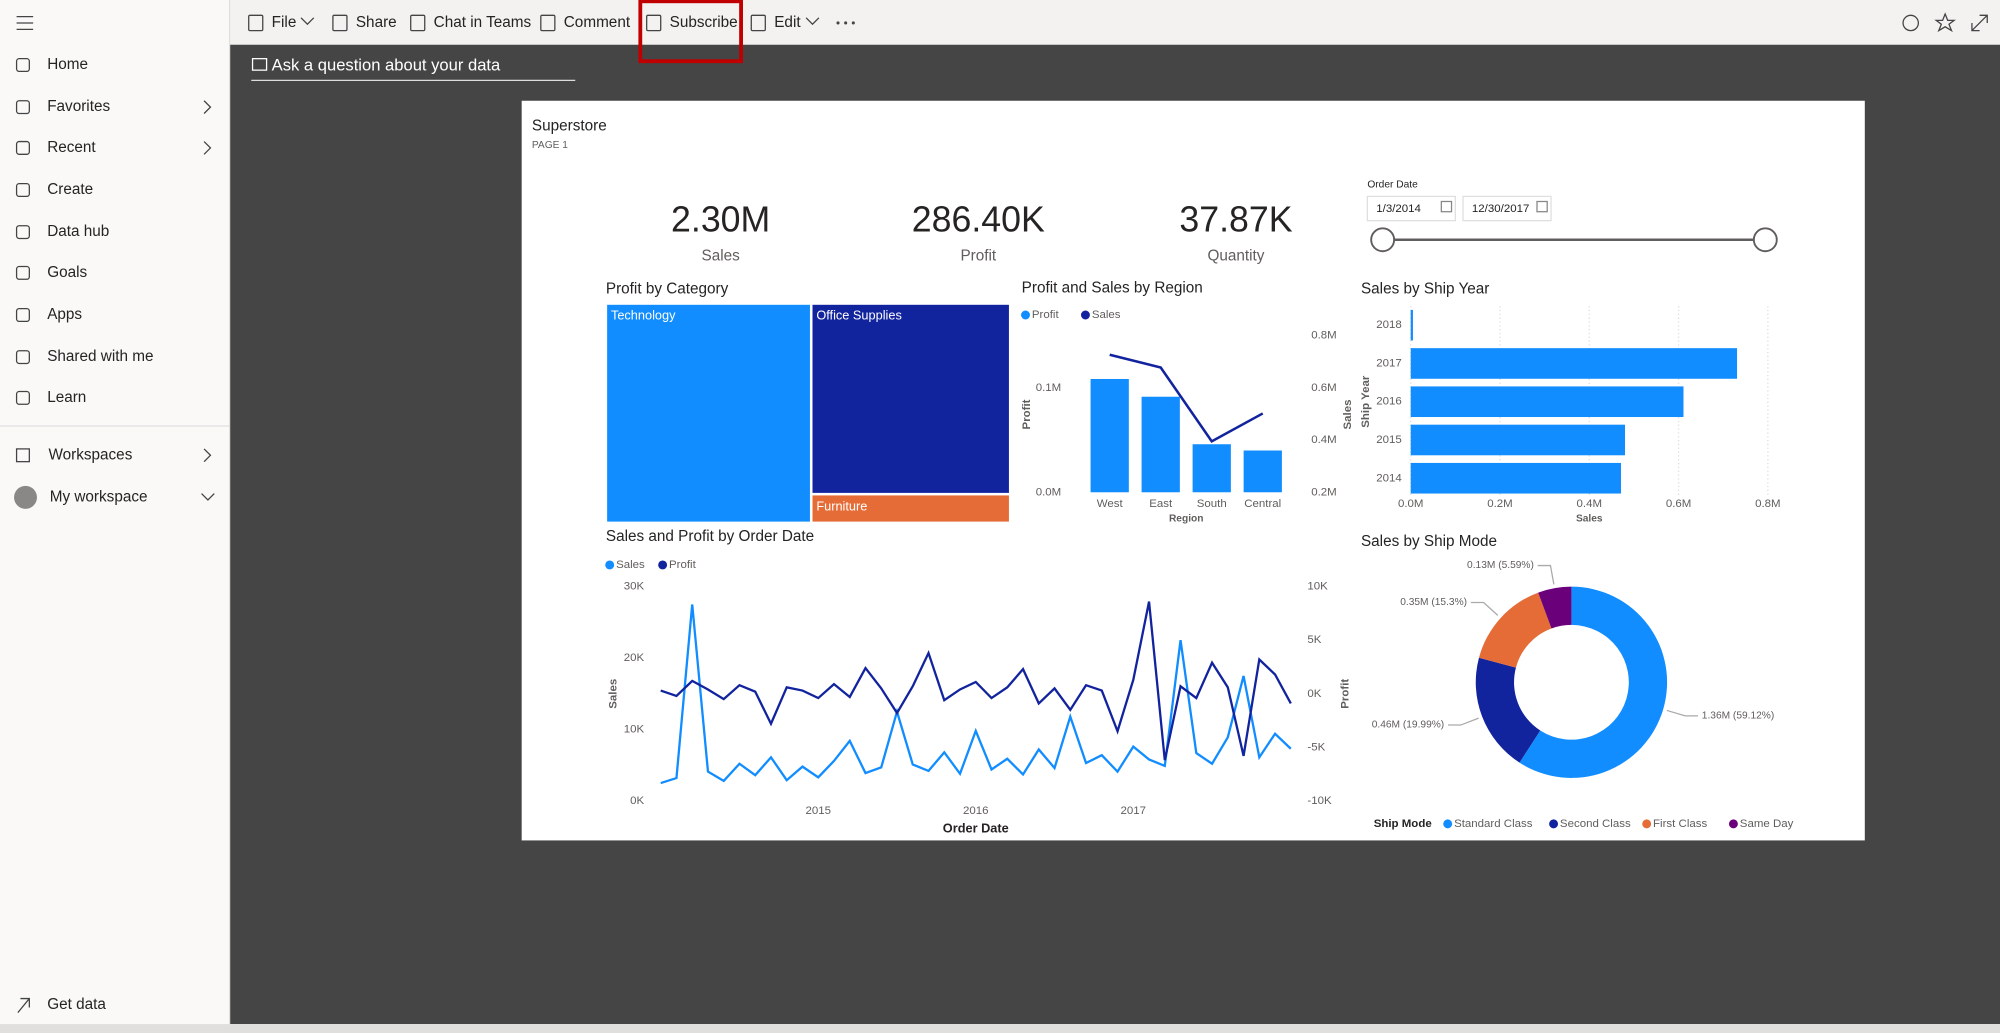 The height and width of the screenshot is (1033, 2000). I want to click on chart-title: Sales and Profit by Order Date, so click(710, 536).